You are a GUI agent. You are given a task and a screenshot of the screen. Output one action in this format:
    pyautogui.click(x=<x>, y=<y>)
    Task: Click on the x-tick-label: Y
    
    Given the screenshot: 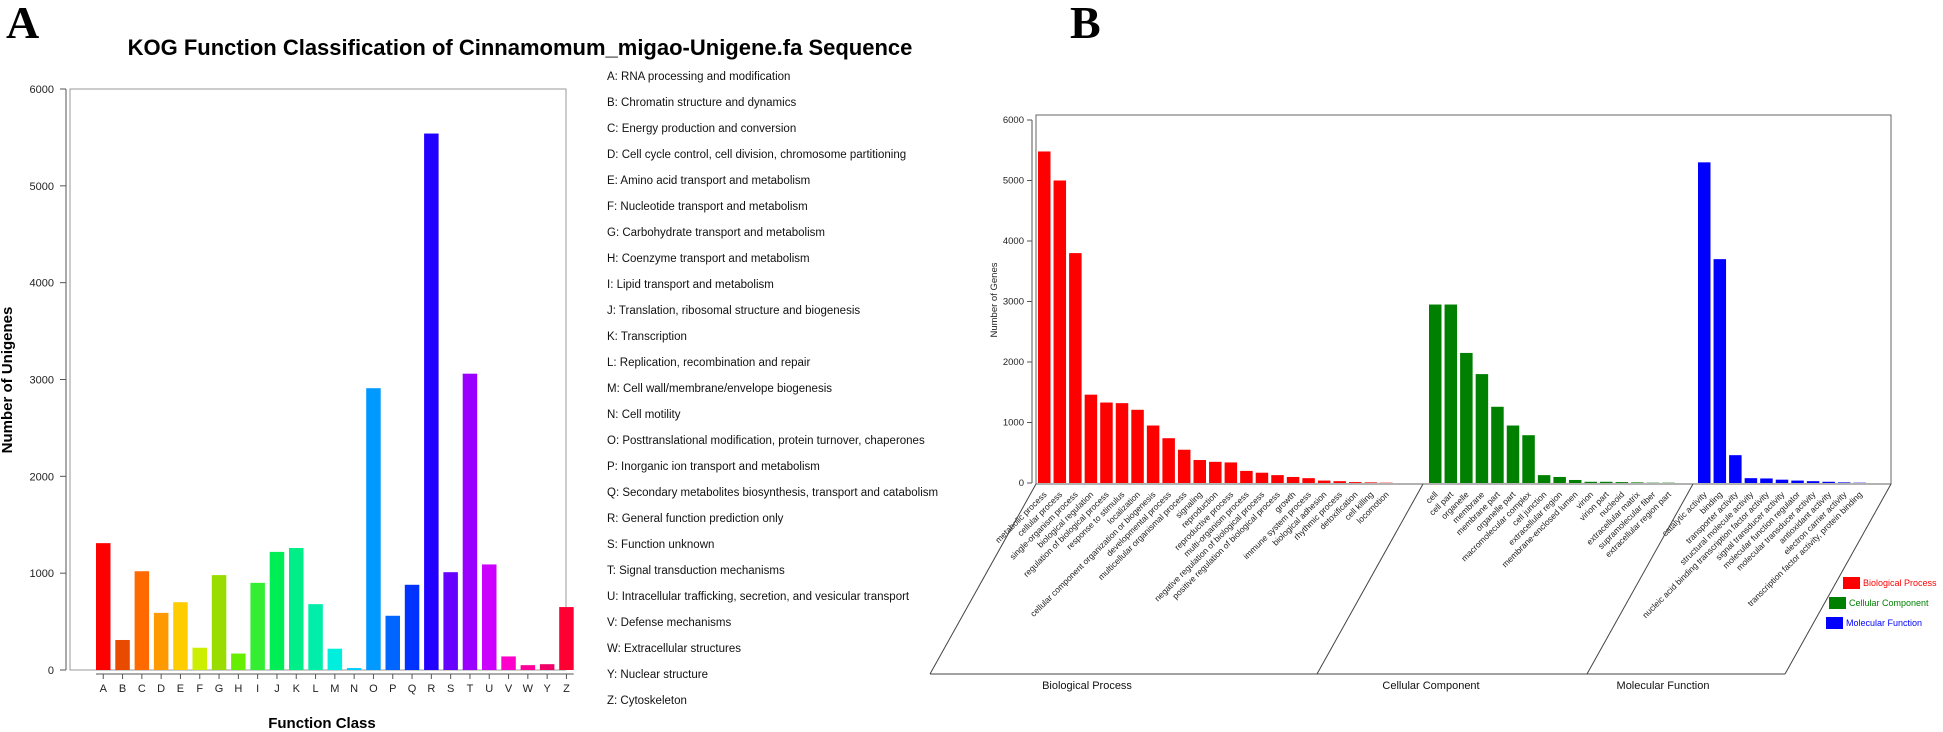 What is the action you would take?
    pyautogui.click(x=547, y=689)
    